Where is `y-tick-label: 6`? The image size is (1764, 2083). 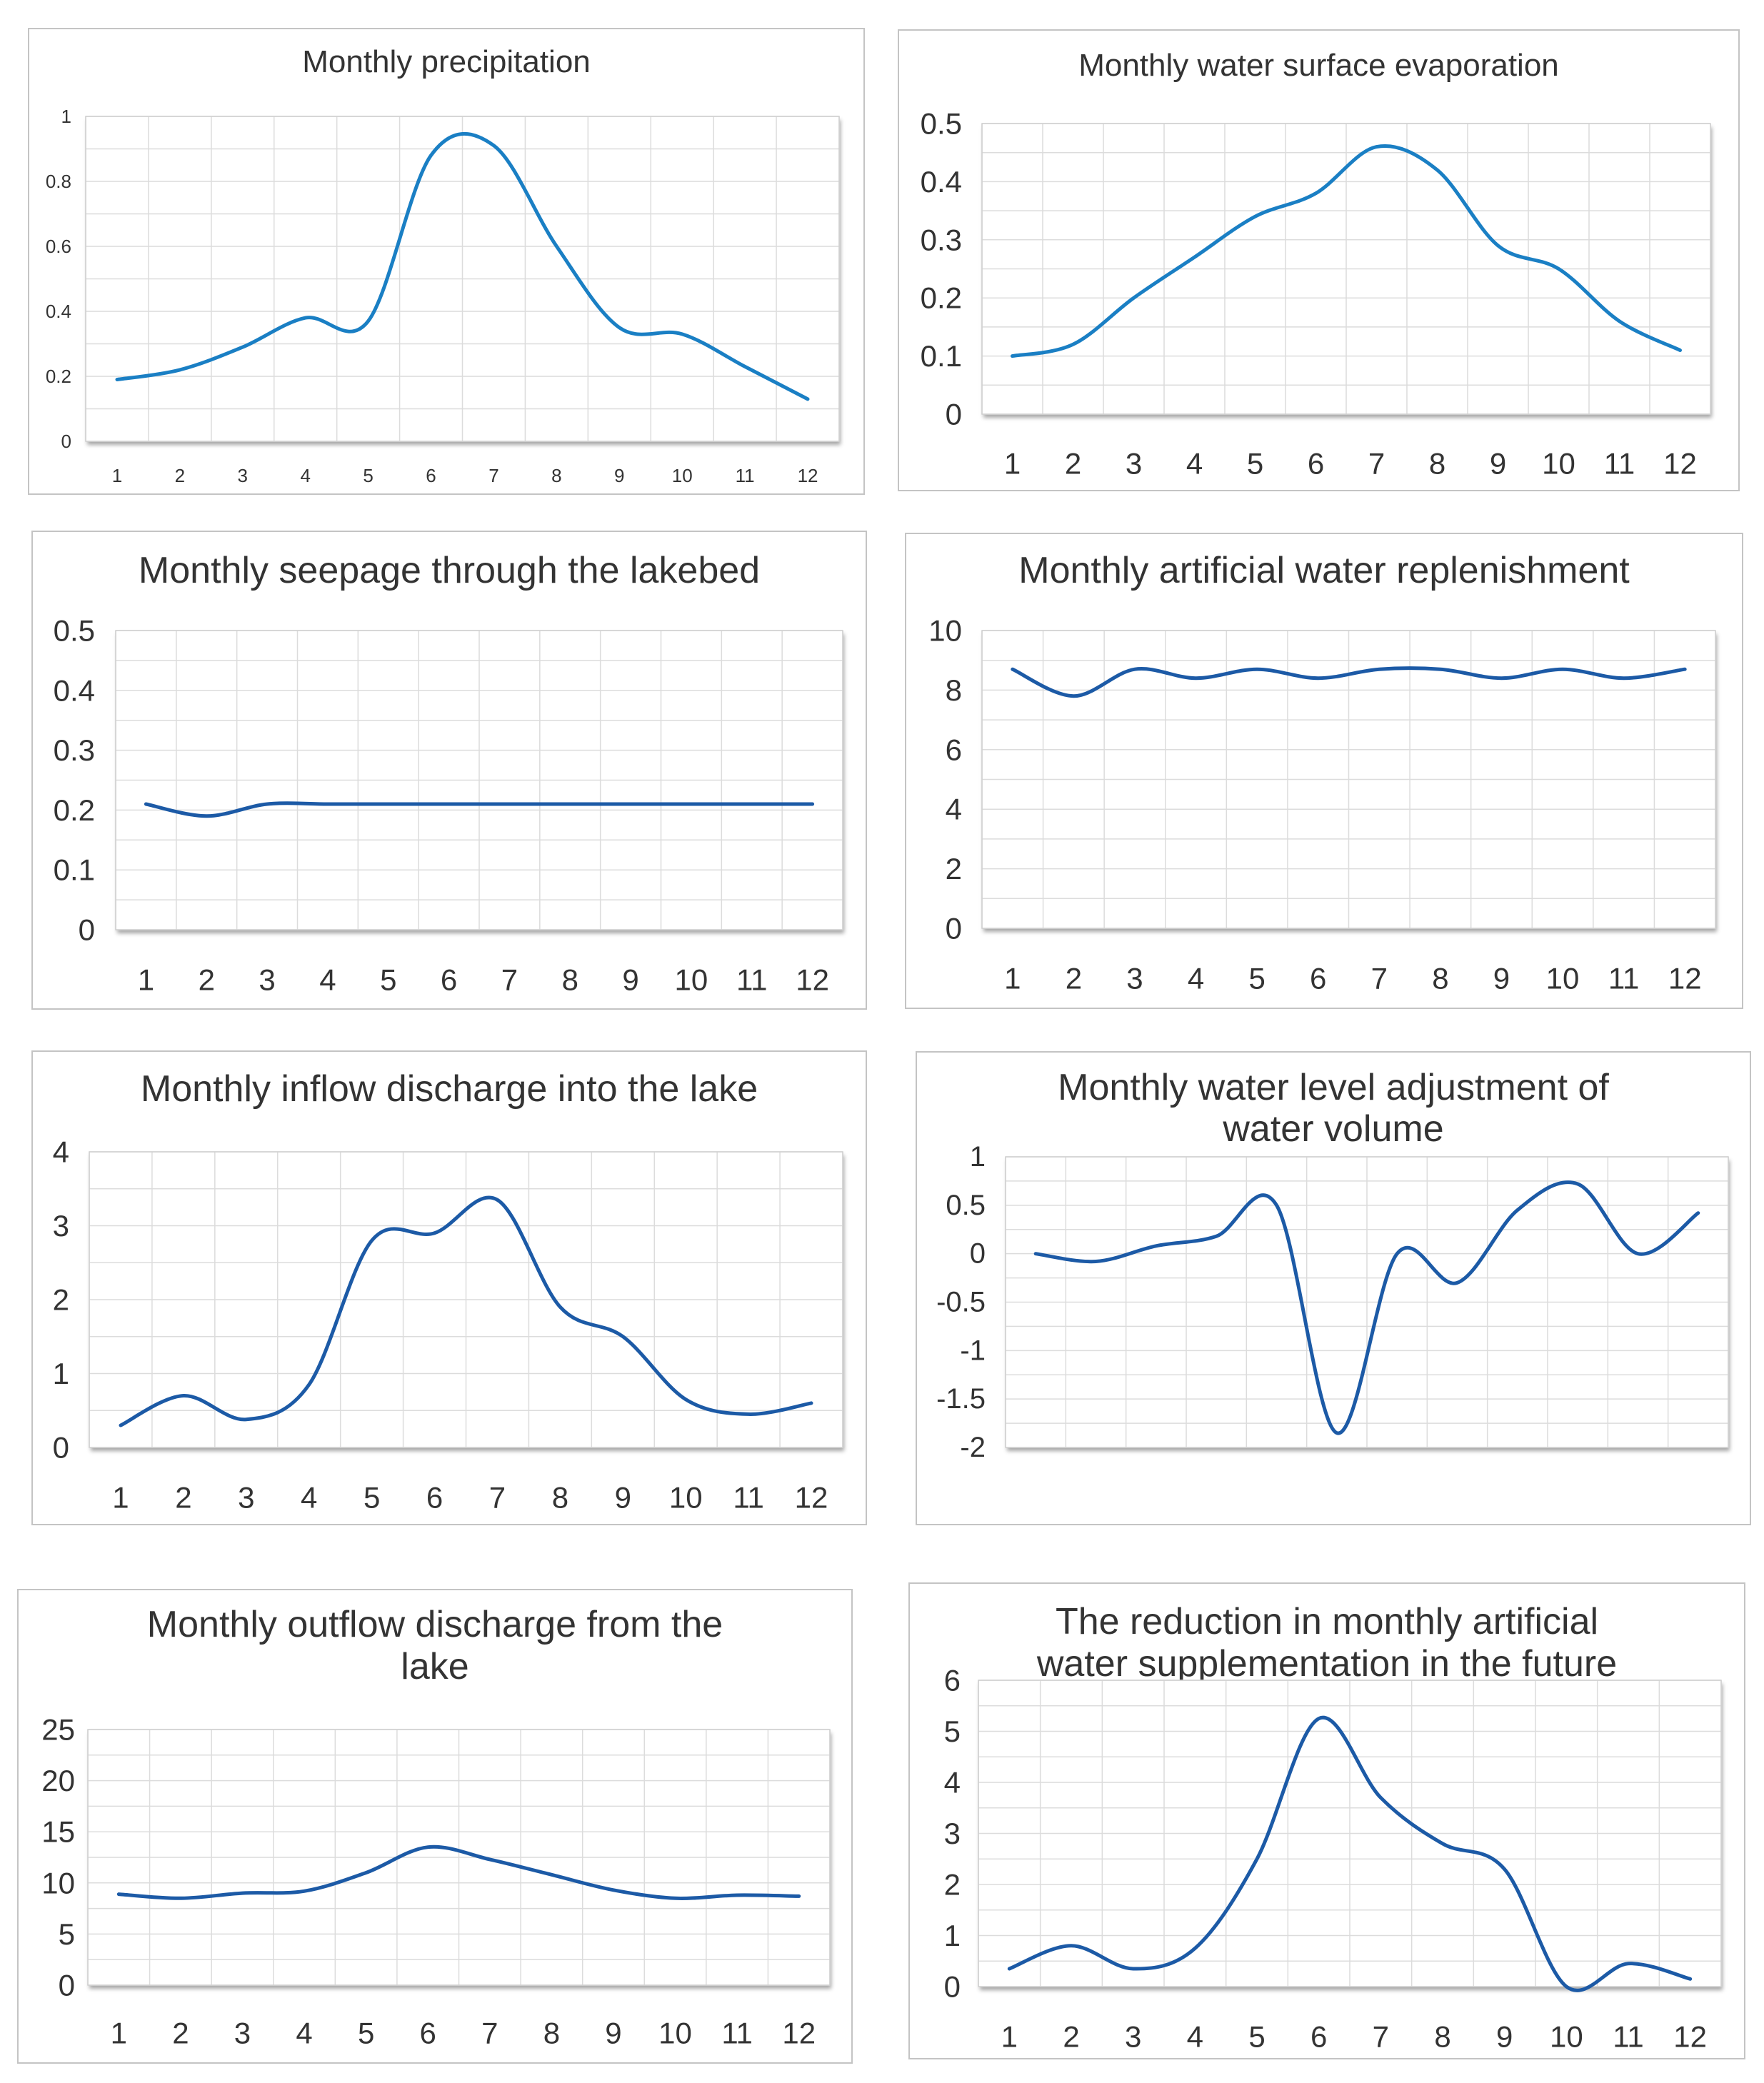 y-tick-label: 6 is located at coordinates (954, 749).